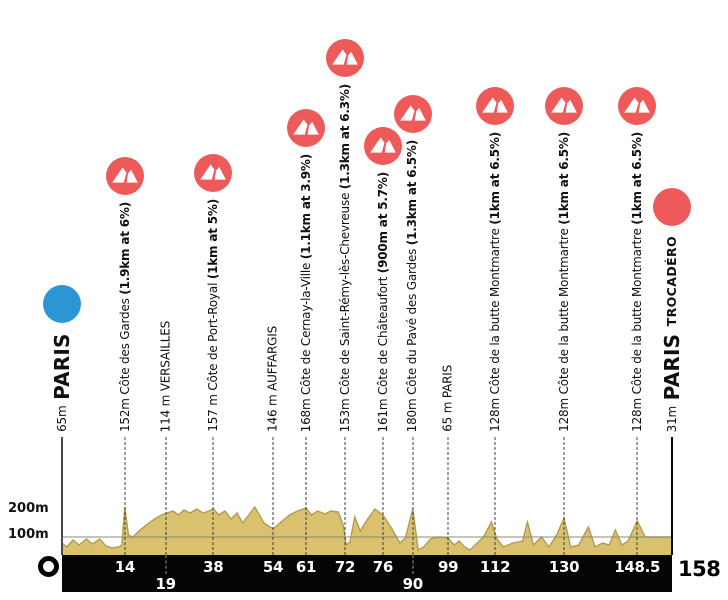 The height and width of the screenshot is (600, 728). I want to click on start-dot-icon, so click(62, 304).